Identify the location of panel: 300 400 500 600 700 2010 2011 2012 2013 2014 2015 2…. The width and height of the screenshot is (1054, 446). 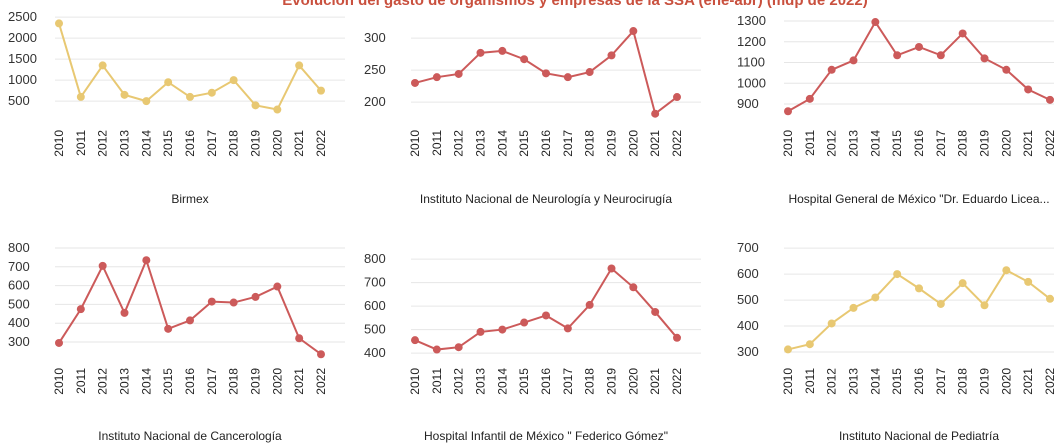
(895, 341).